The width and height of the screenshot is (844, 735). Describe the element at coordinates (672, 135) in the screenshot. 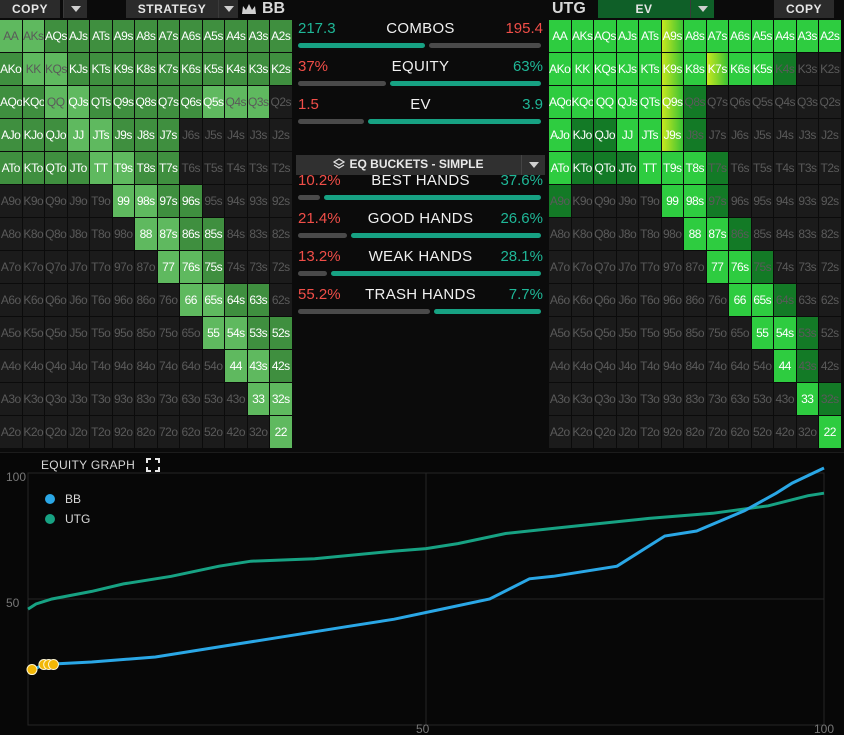

I see `hand-cell-J9s: J9s` at that location.